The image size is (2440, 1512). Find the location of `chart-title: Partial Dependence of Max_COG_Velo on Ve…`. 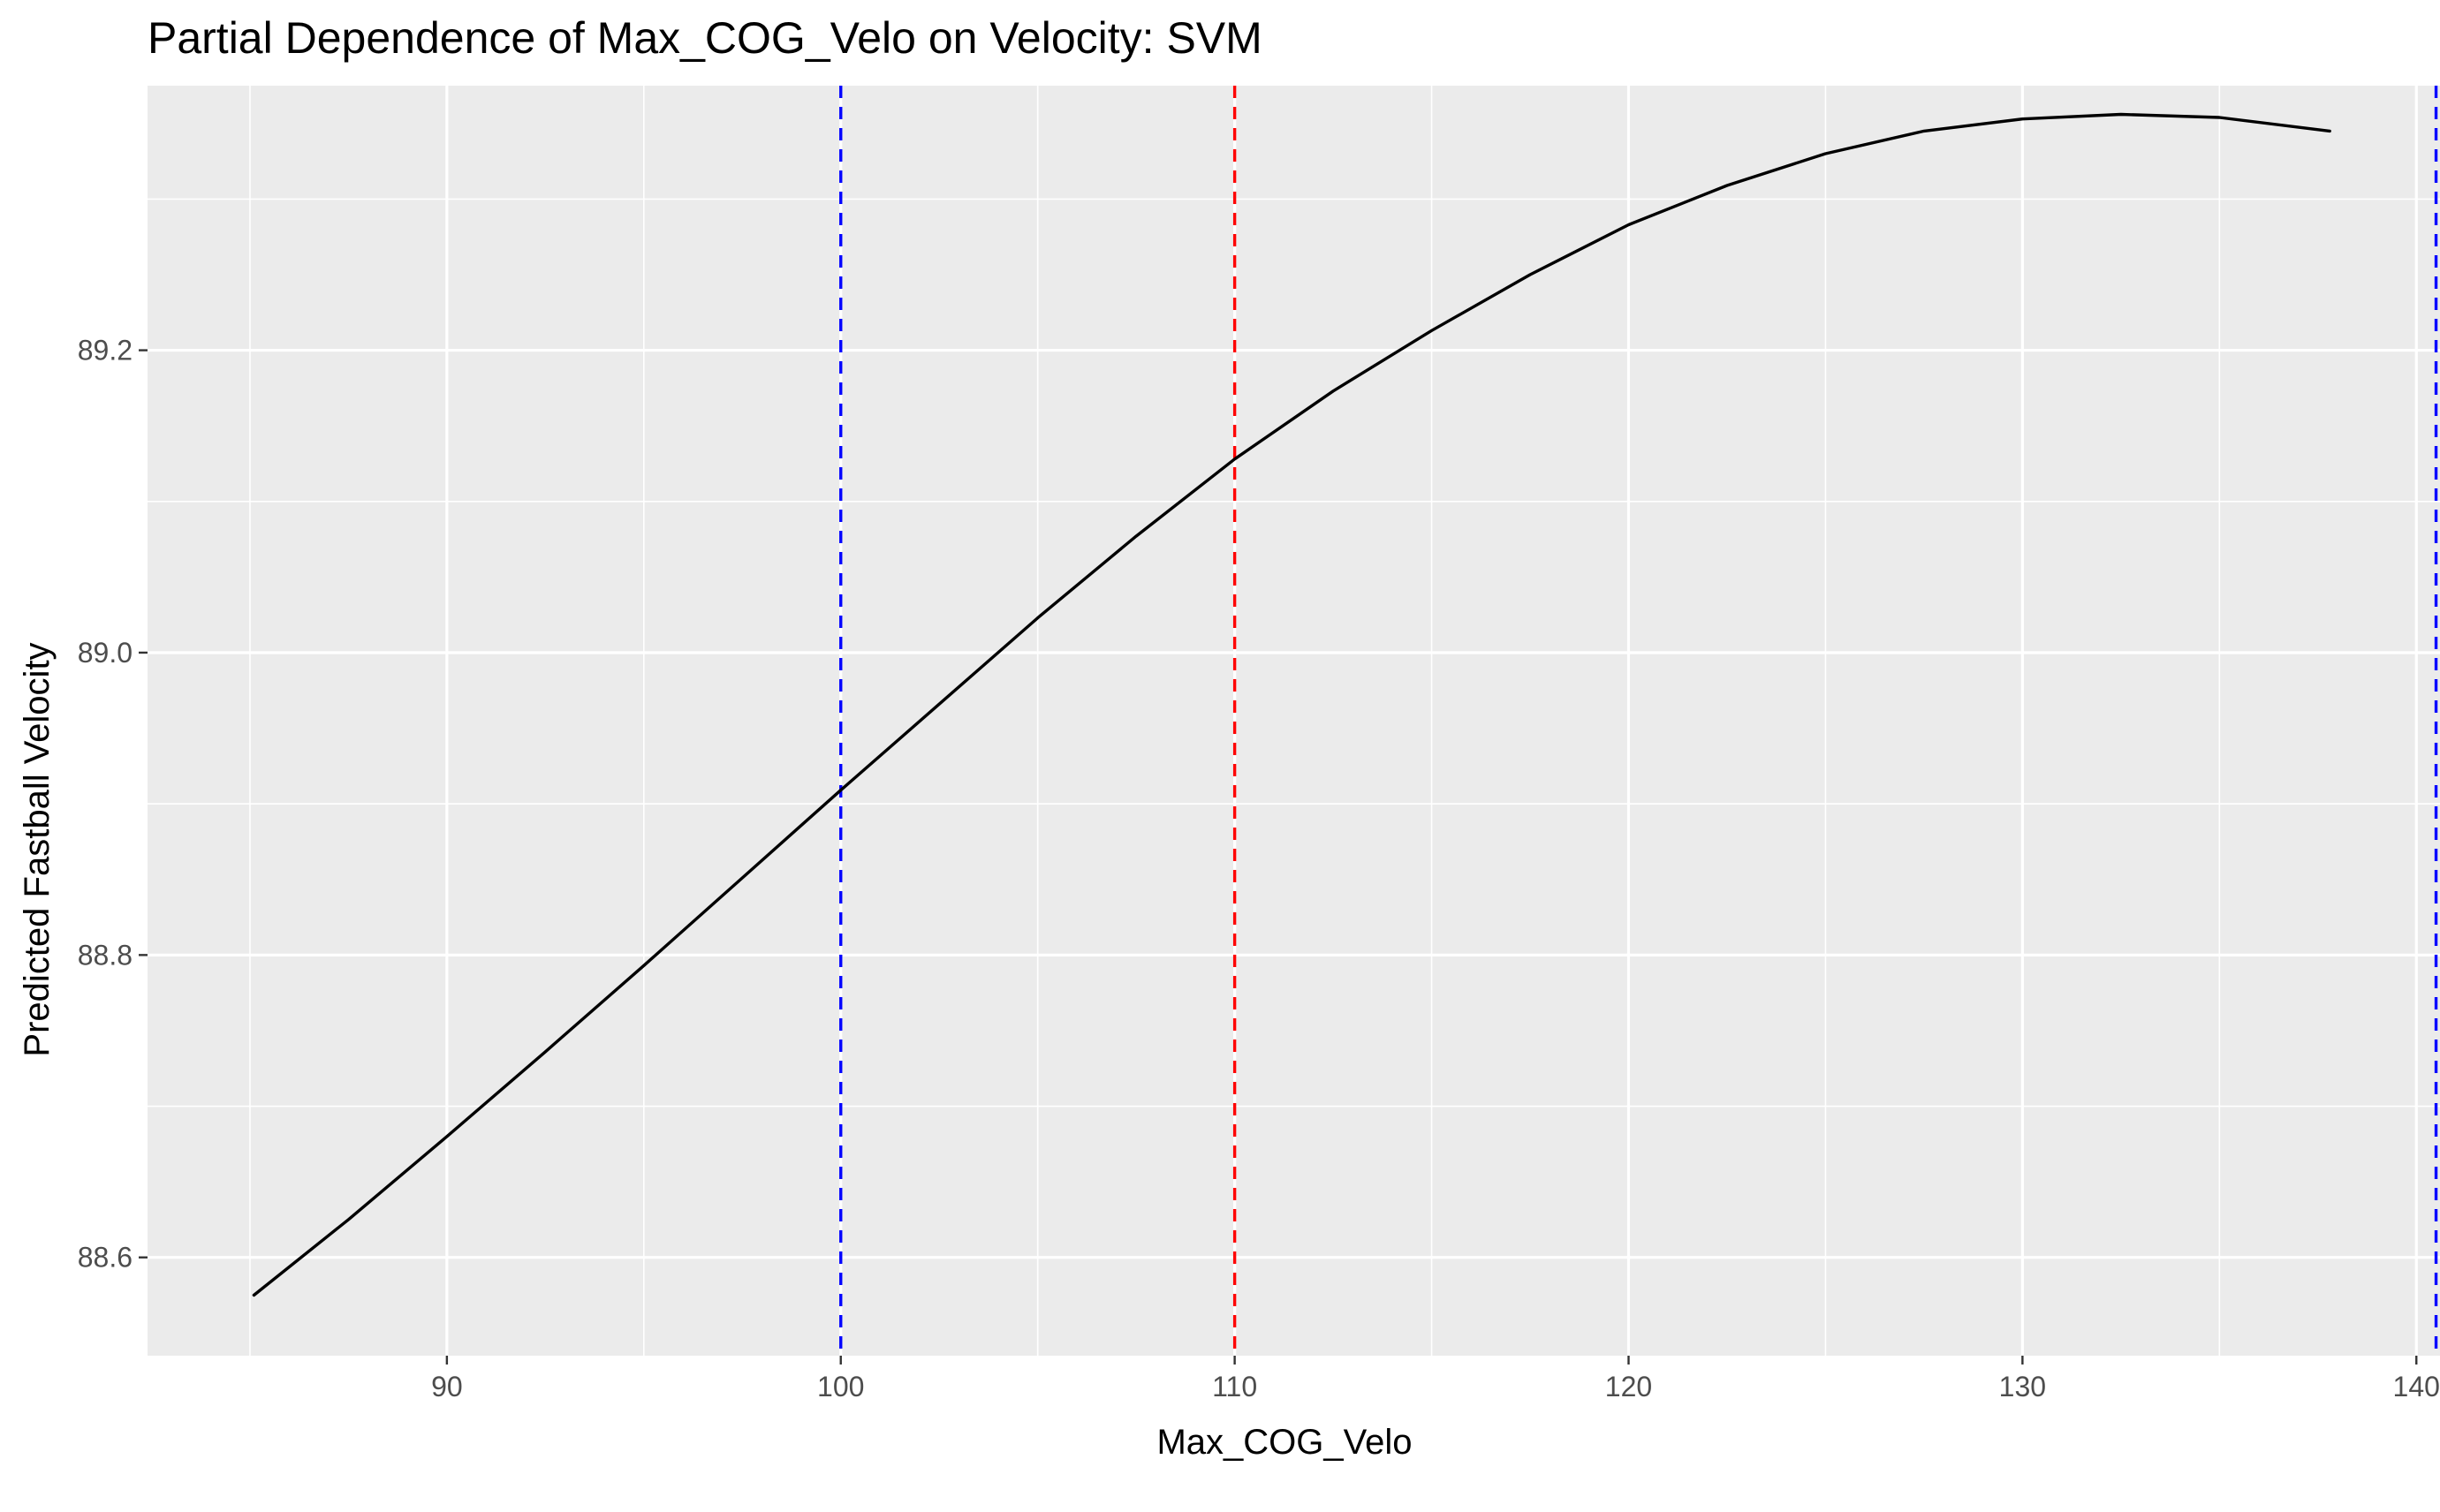

chart-title: Partial Dependence of Max_COG_Velo on Ve… is located at coordinates (705, 38).